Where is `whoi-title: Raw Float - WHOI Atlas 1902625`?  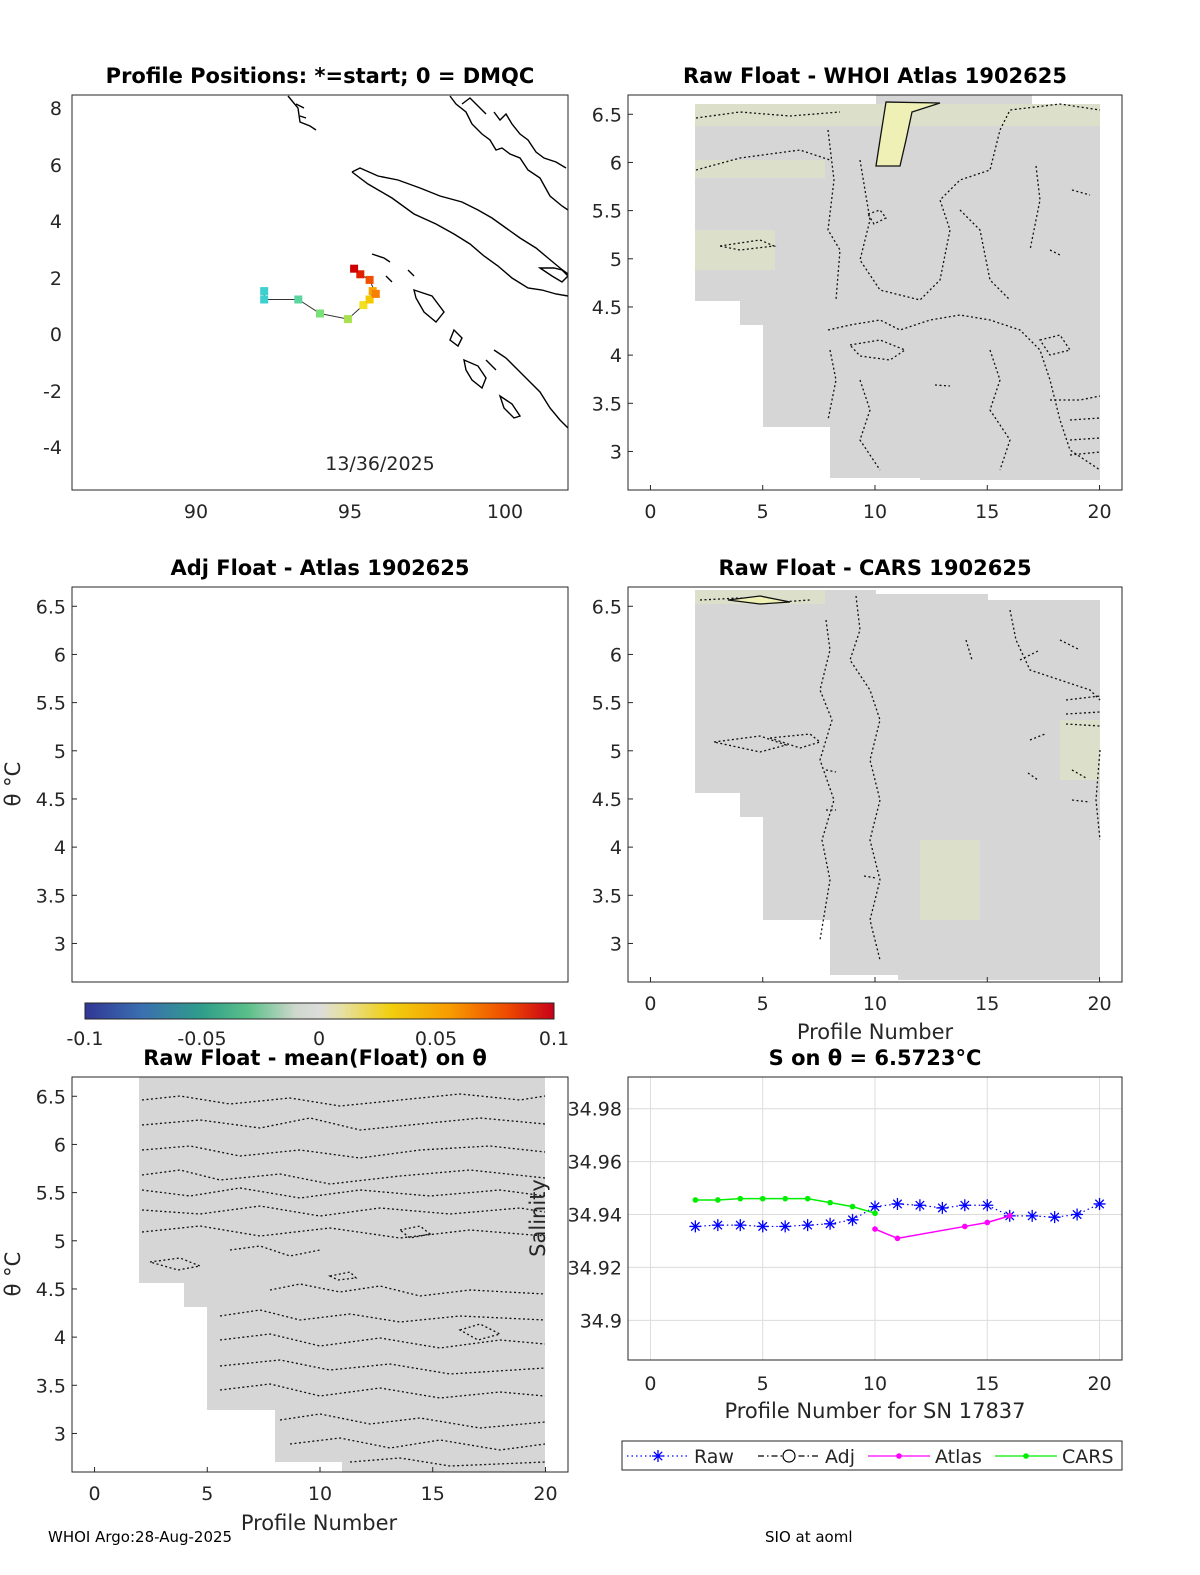
whoi-title: Raw Float - WHOI Atlas 1902625 is located at coordinates (875, 76).